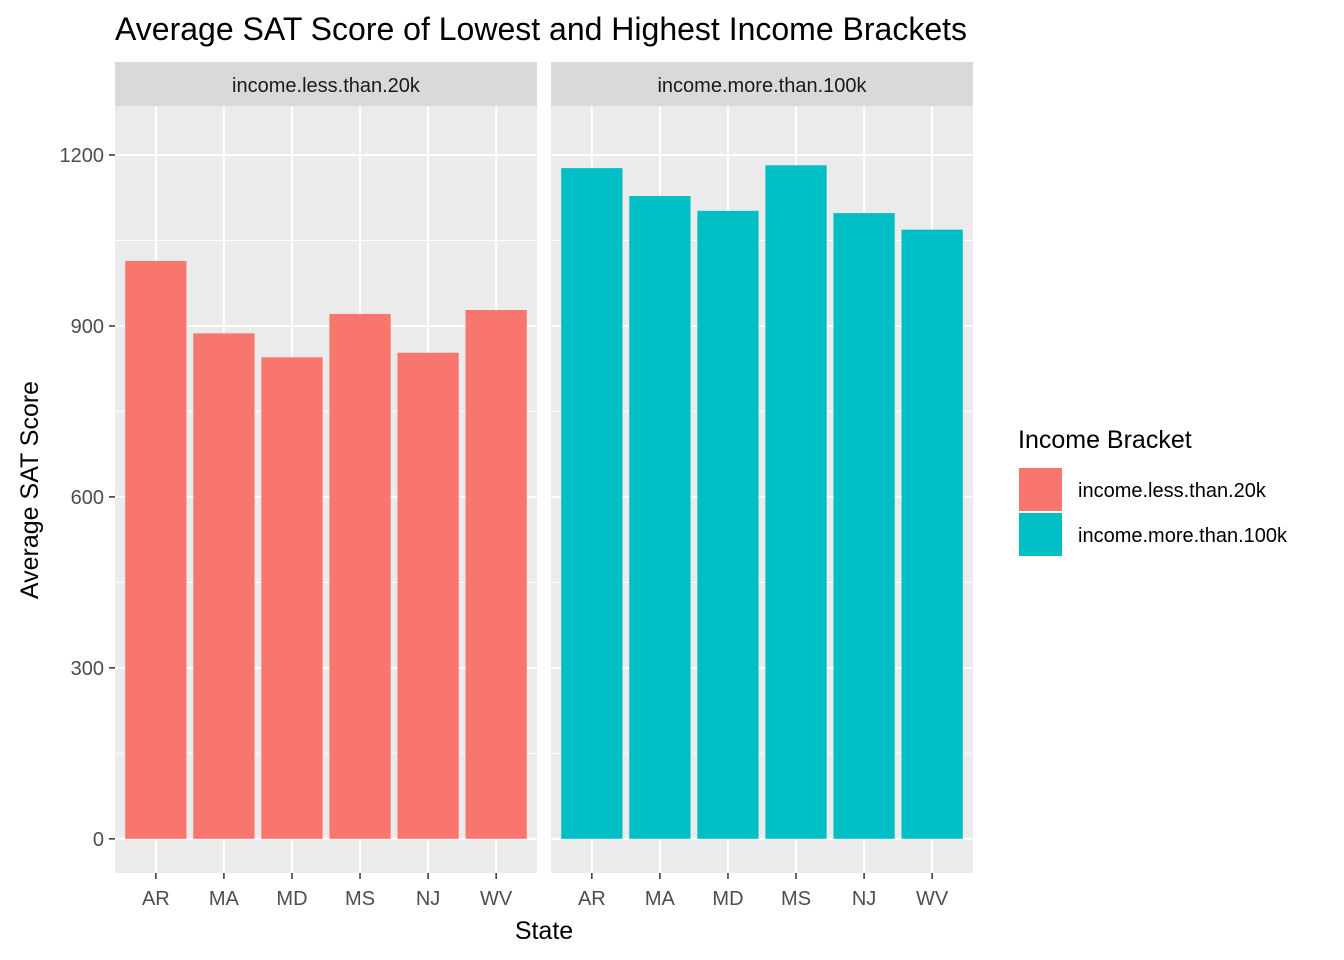 The height and width of the screenshot is (960, 1344). Describe the element at coordinates (1172, 491) in the screenshot. I see `legend-label: income.less.than.20k` at that location.